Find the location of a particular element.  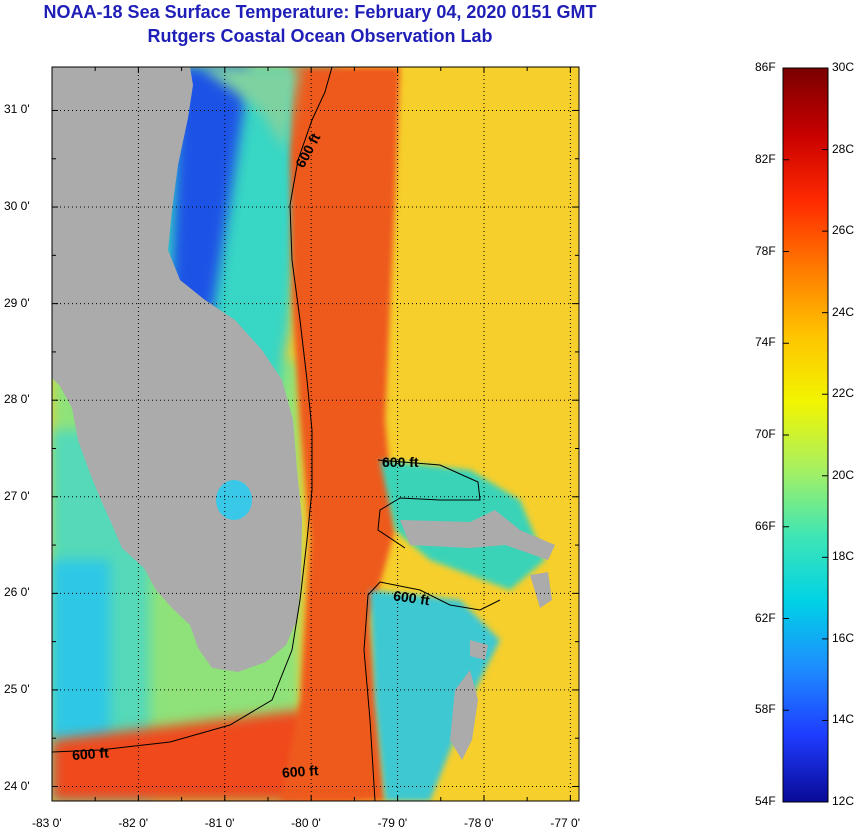

colorbar-celsius-label: 20C is located at coordinates (843, 474).